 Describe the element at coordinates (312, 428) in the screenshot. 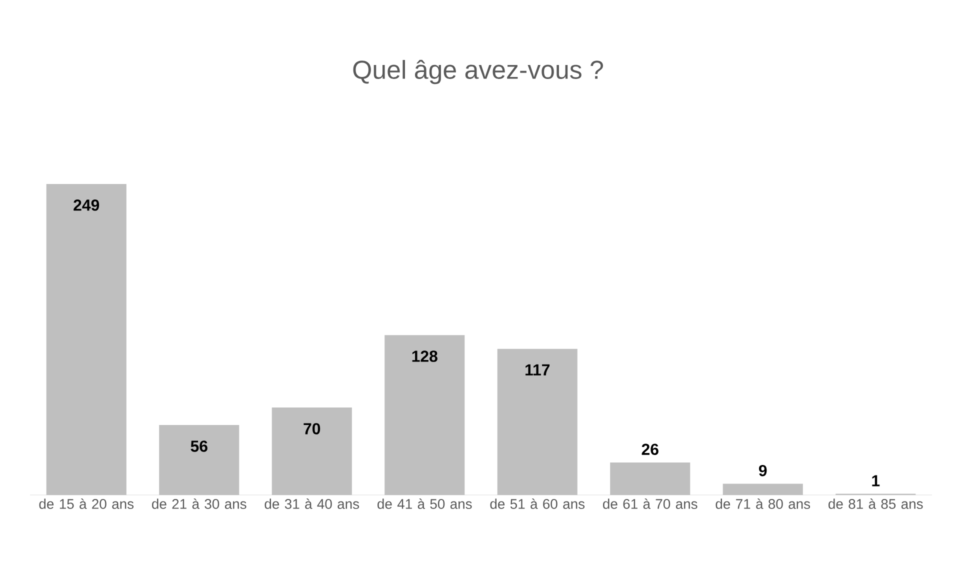

I see `data-label: 70` at that location.